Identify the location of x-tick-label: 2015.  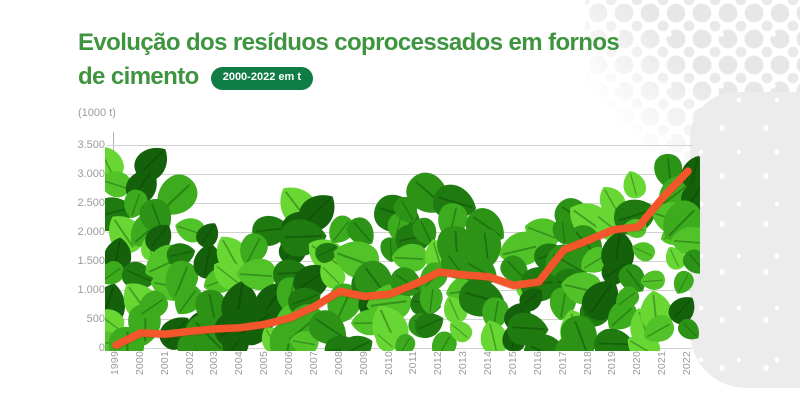
(512, 363).